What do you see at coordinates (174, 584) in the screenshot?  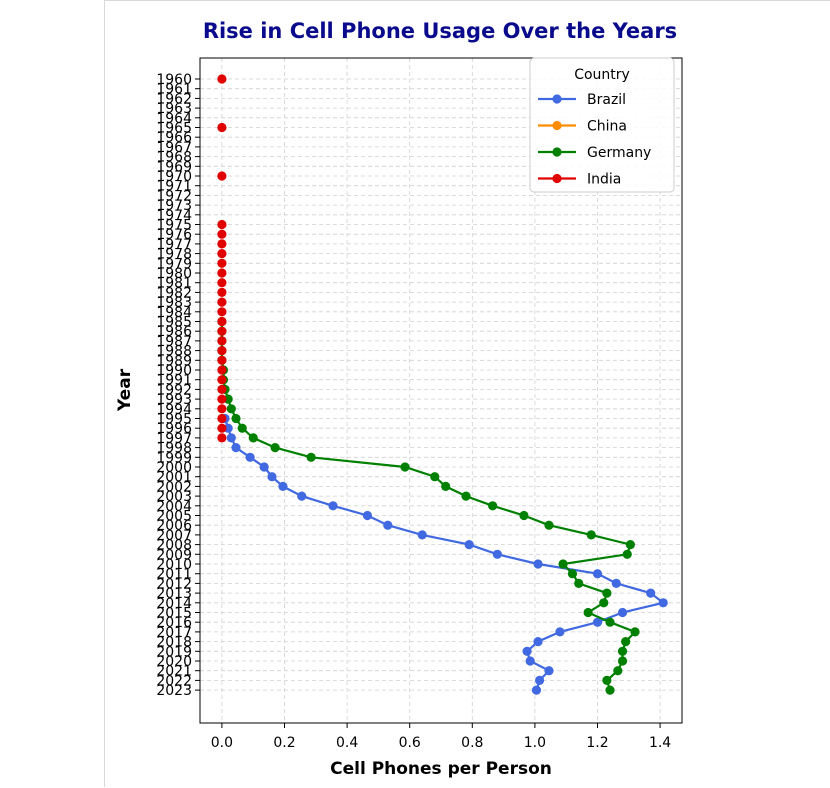 I see `y-tick-label: 2012` at bounding box center [174, 584].